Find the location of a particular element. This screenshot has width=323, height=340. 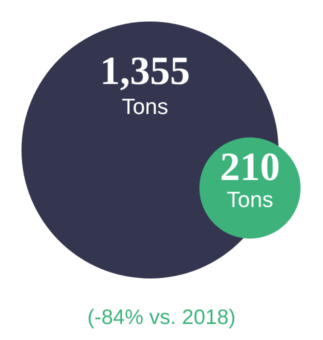

data-label: 210 is located at coordinates (250, 166).